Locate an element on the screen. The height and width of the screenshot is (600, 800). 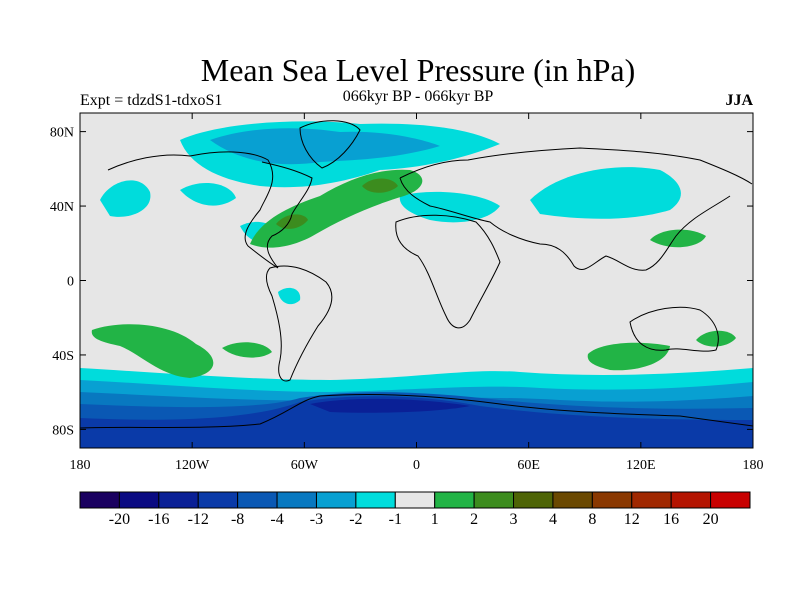
colorbar-label: -8 is located at coordinates (237, 519).